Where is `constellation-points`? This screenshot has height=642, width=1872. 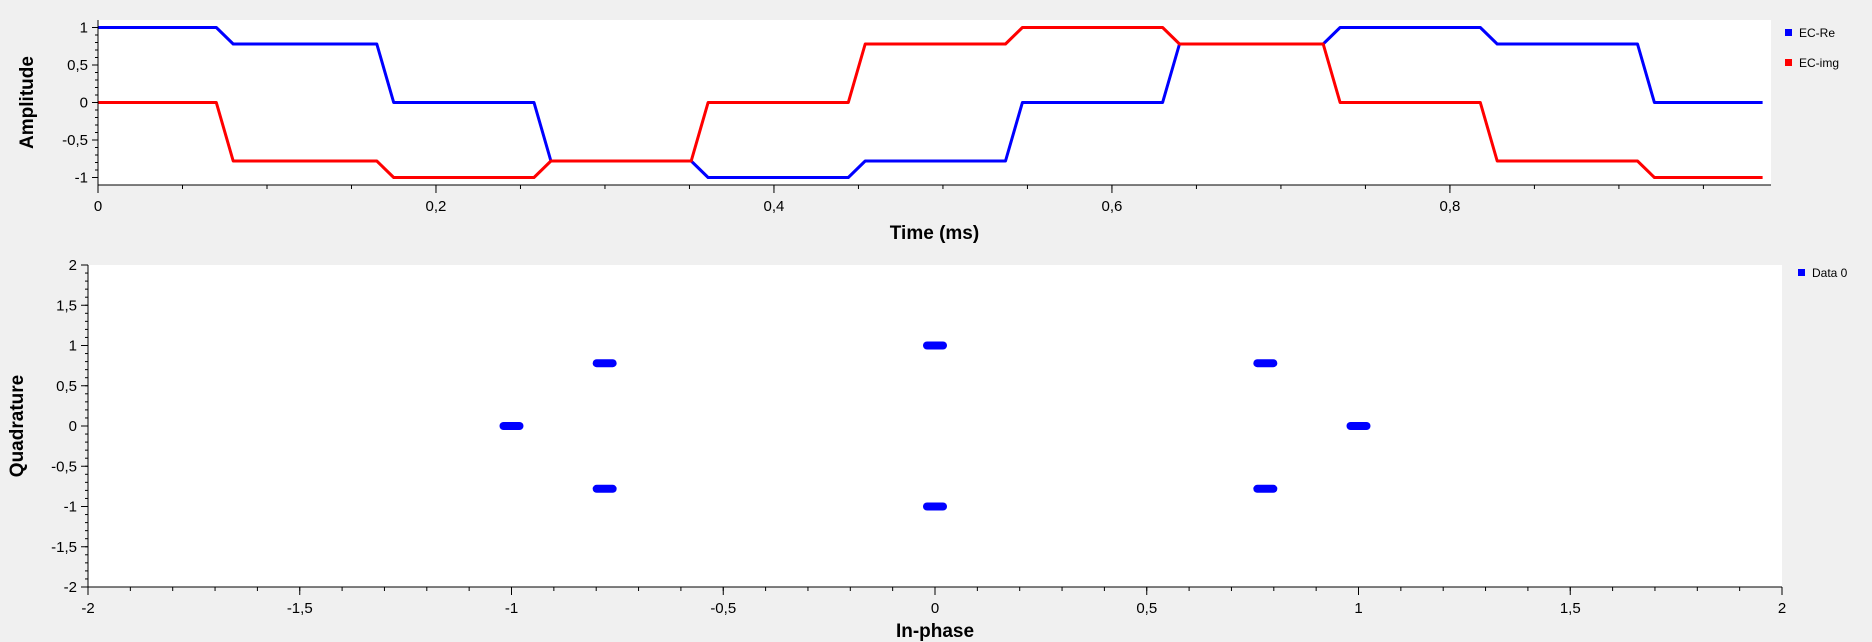 constellation-points is located at coordinates (935, 426).